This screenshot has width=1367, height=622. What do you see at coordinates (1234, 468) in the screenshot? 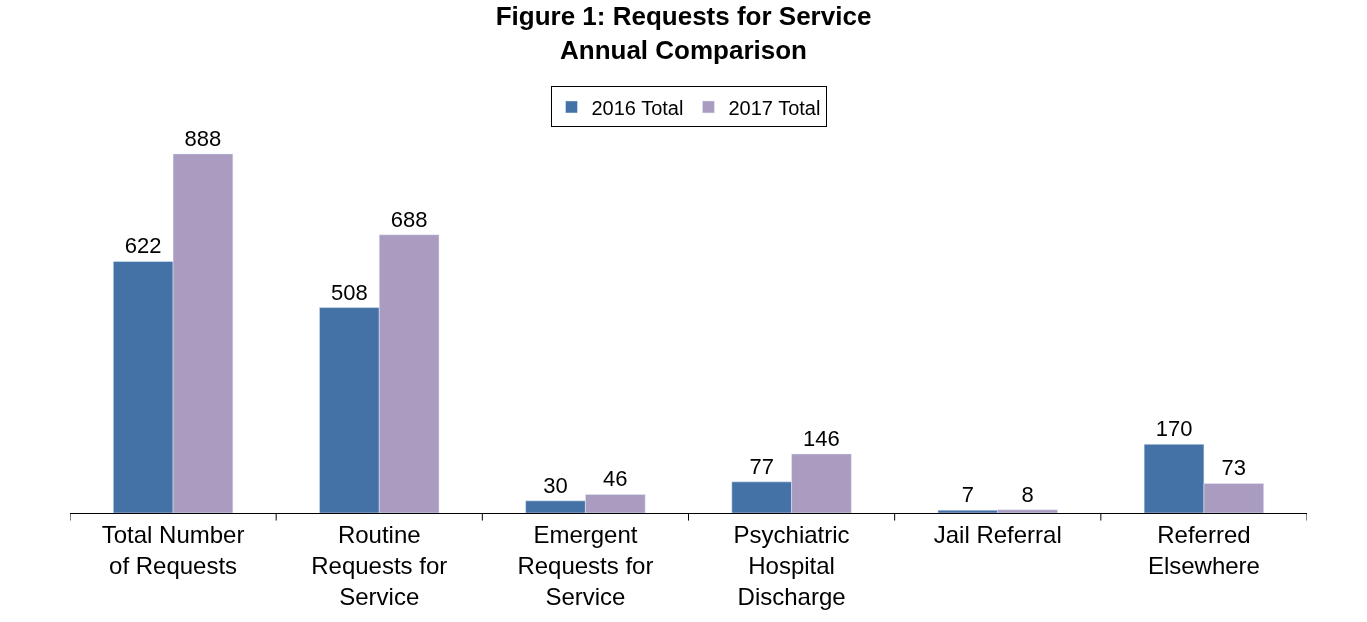
I see `data-label: 73` at bounding box center [1234, 468].